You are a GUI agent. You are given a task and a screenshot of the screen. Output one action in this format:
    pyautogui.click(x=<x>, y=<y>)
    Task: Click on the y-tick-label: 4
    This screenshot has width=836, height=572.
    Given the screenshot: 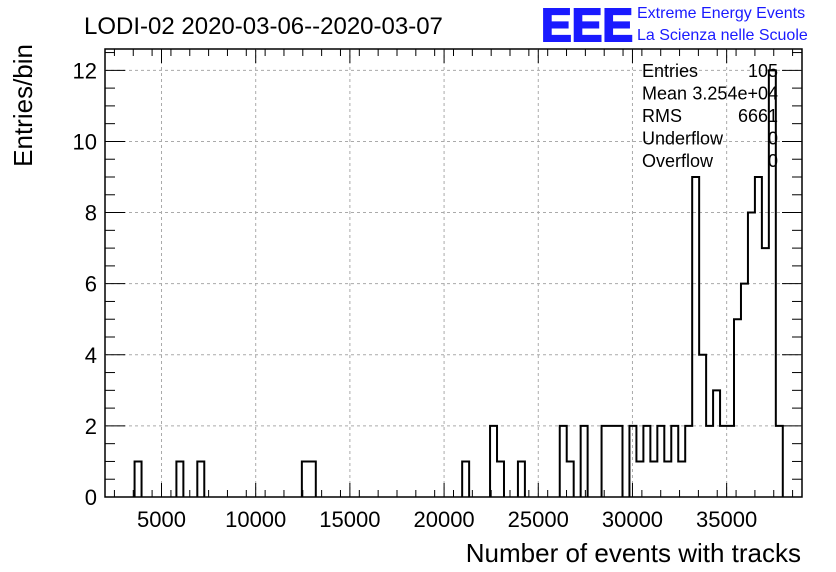 What is the action you would take?
    pyautogui.click(x=91, y=355)
    